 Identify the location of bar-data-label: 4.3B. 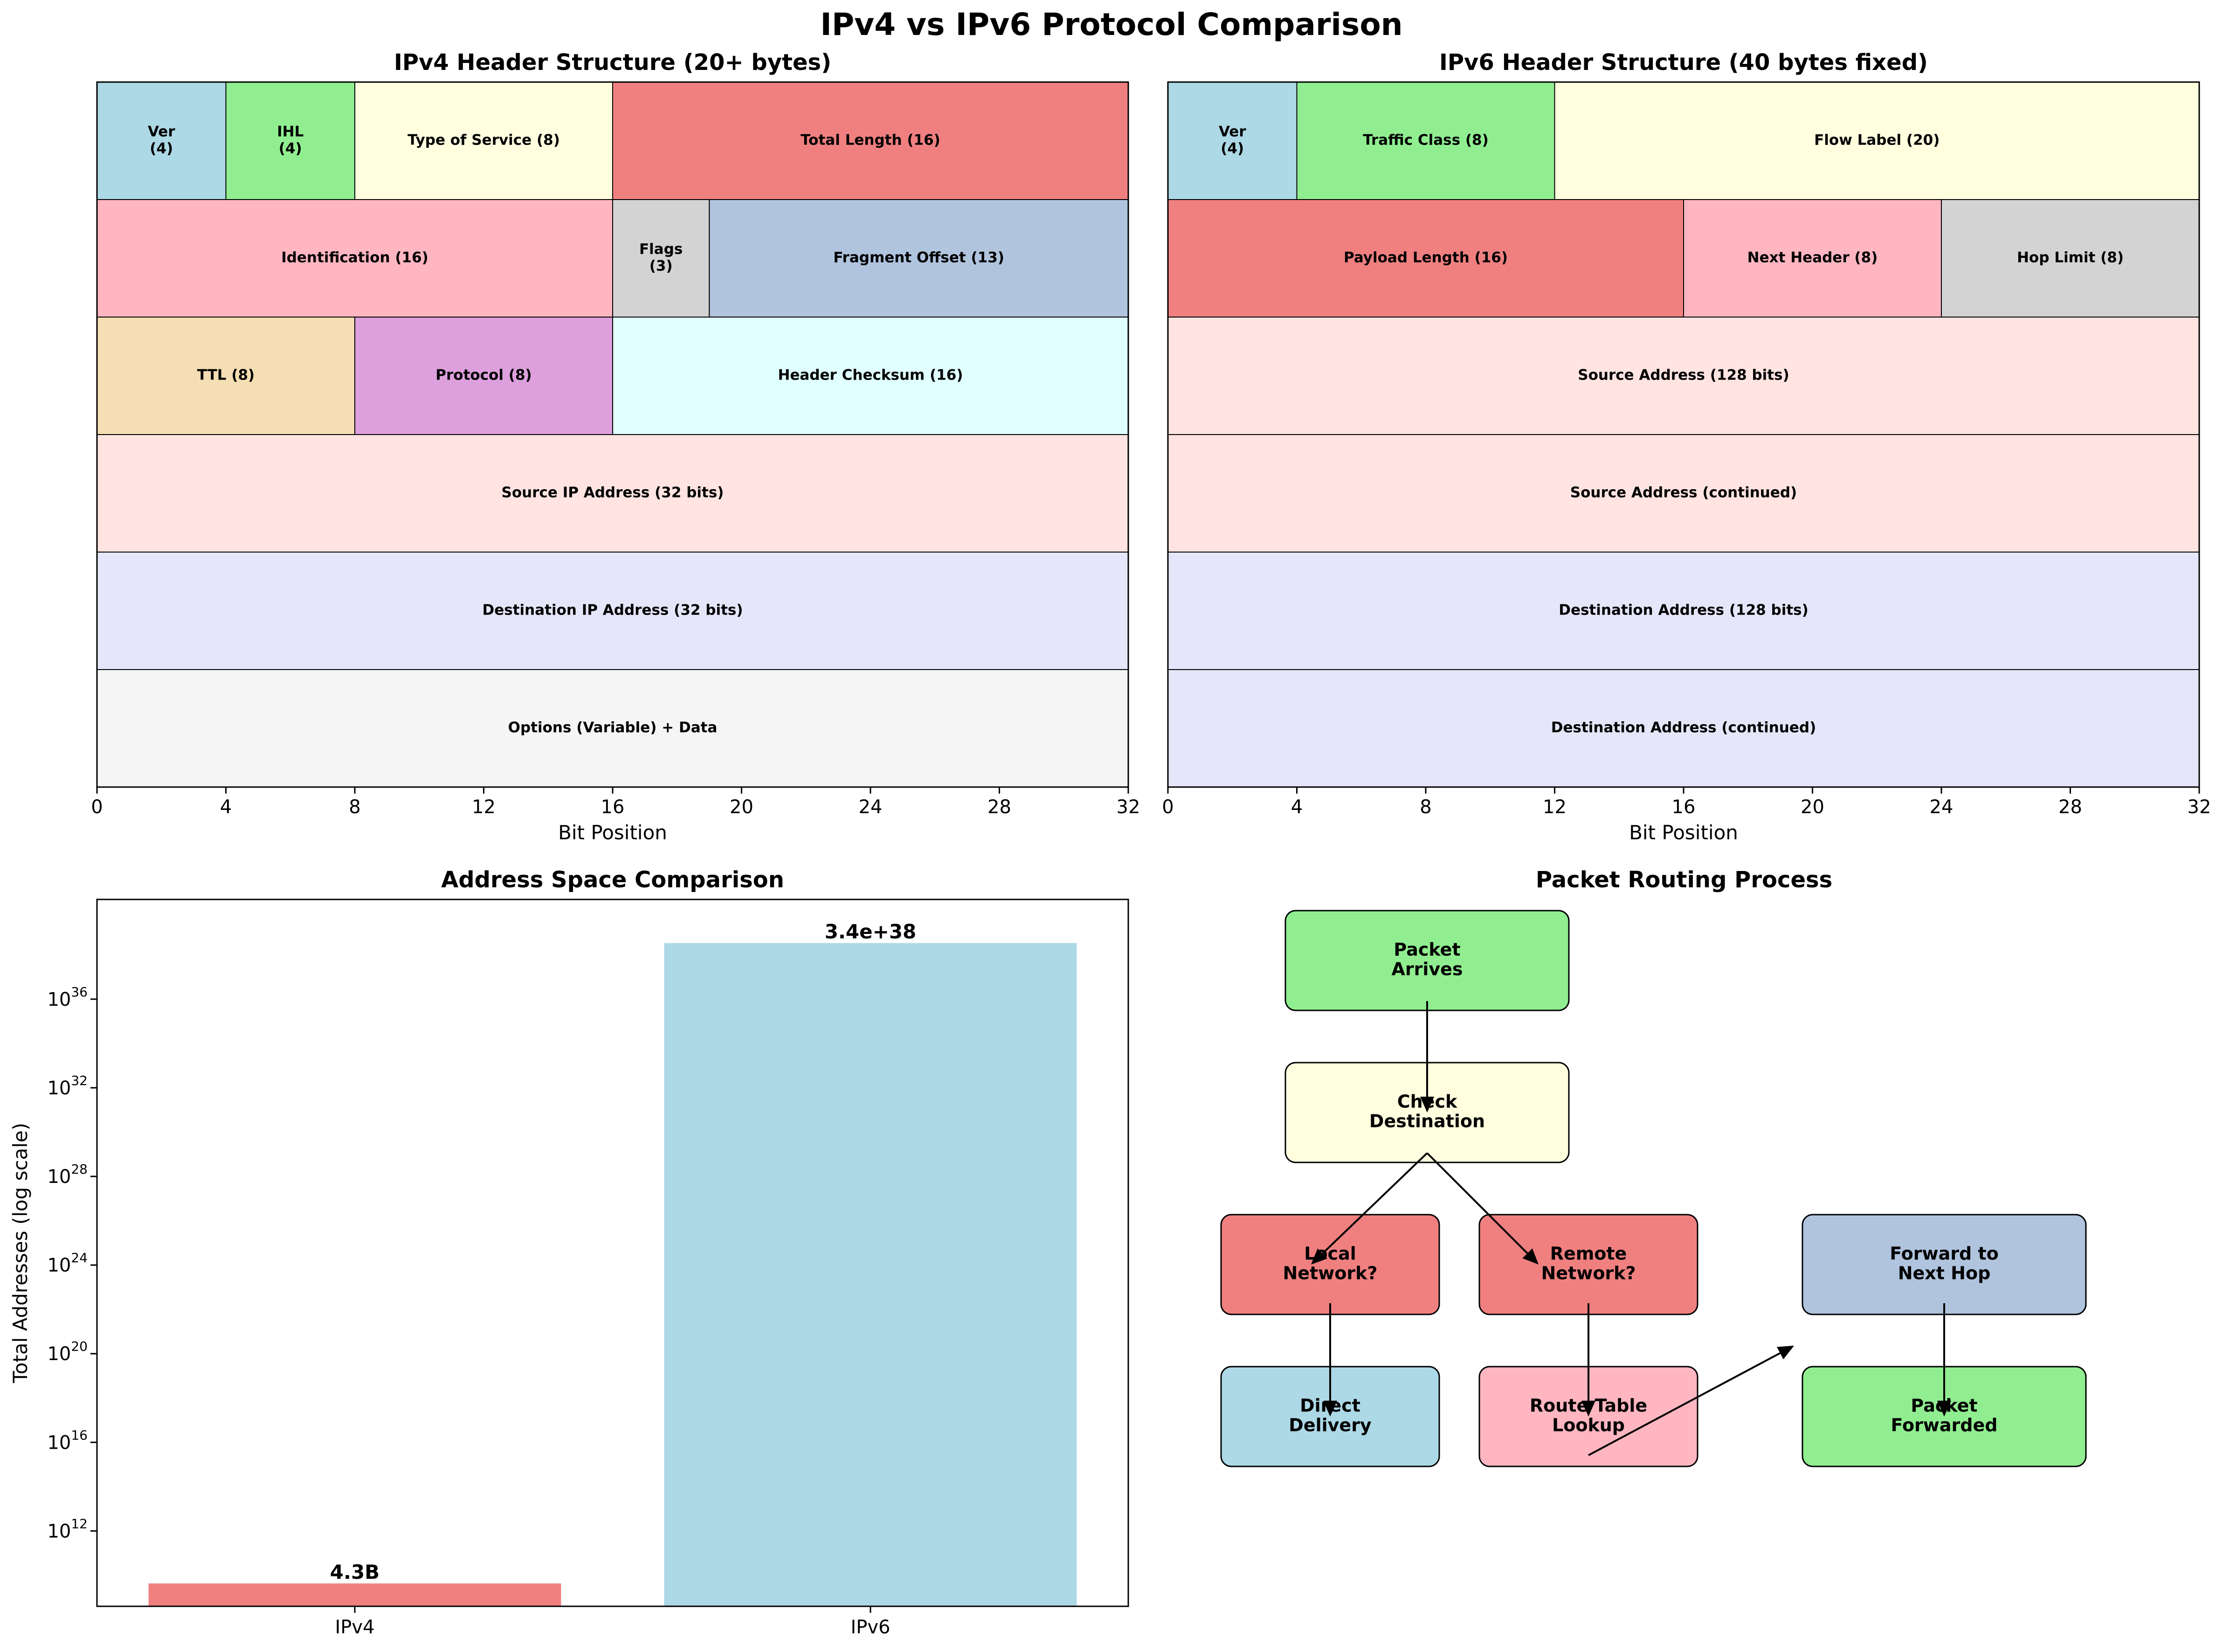
(355, 1572).